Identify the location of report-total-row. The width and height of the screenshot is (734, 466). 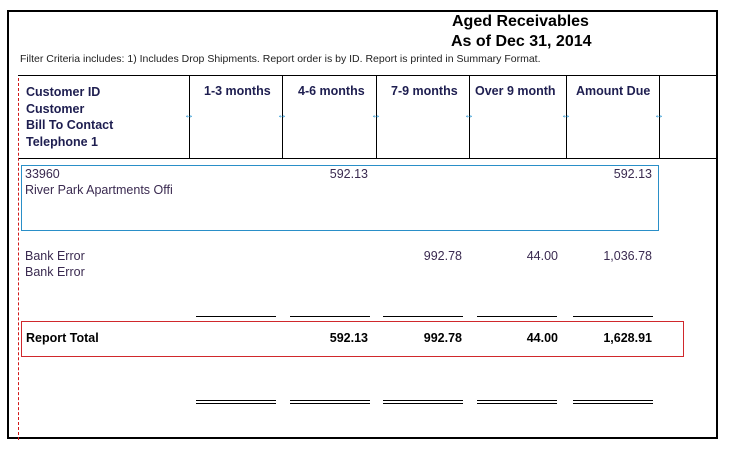
(352, 339).